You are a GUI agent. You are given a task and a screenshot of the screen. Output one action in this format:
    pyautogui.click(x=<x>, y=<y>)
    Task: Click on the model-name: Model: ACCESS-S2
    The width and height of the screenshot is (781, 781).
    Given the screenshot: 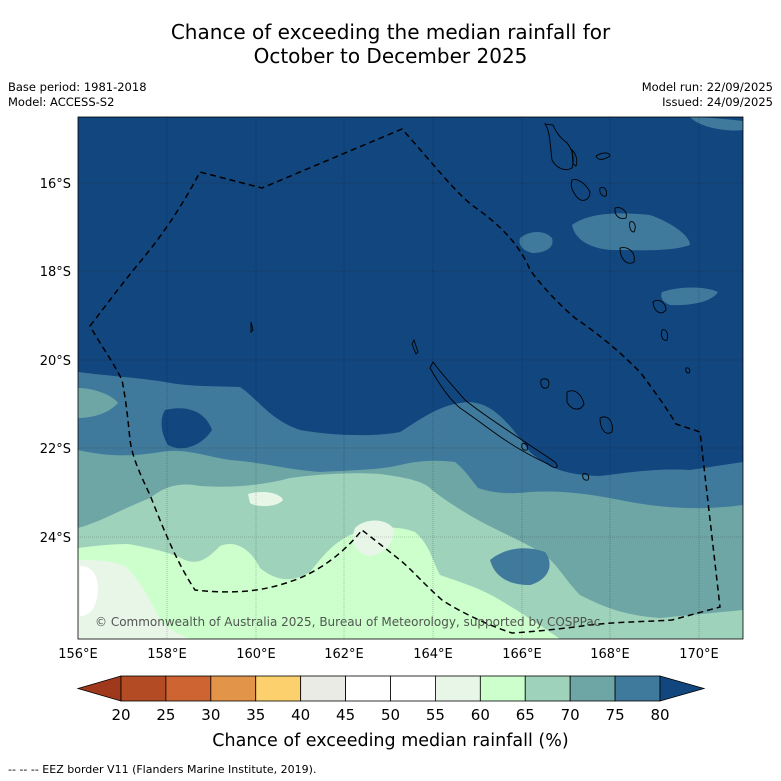 What is the action you would take?
    pyautogui.click(x=61, y=102)
    